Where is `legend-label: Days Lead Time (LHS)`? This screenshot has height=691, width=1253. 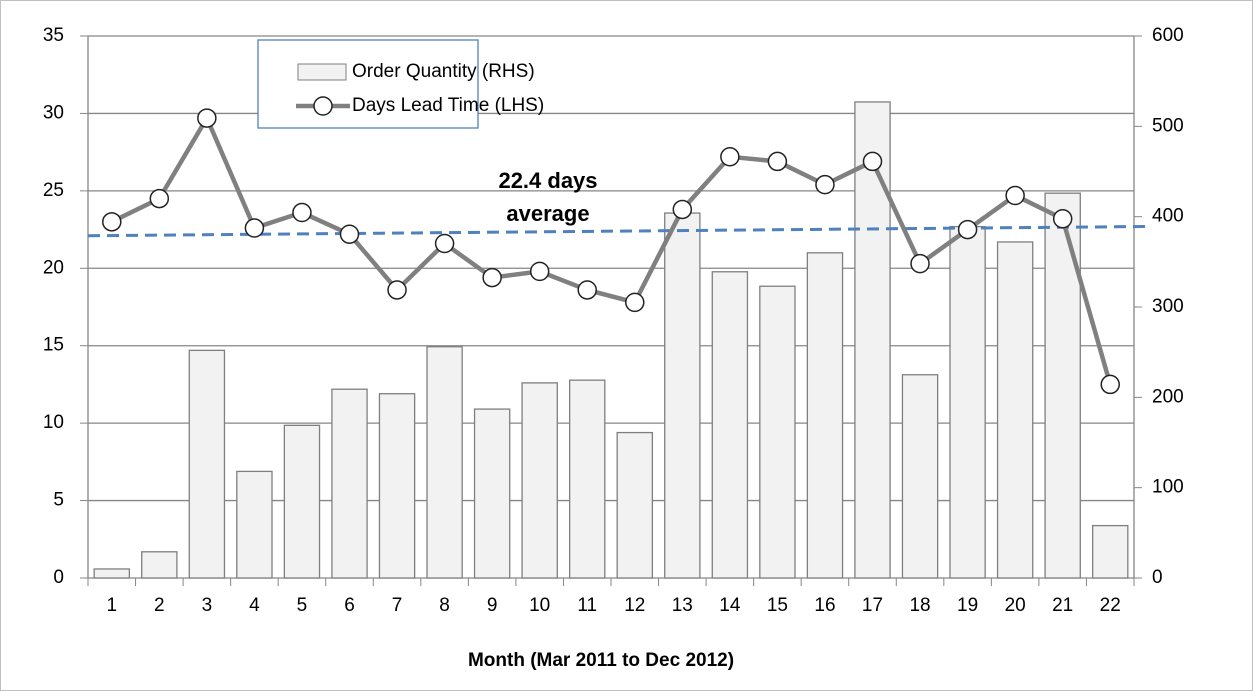
legend-label: Days Lead Time (LHS) is located at coordinates (448, 105).